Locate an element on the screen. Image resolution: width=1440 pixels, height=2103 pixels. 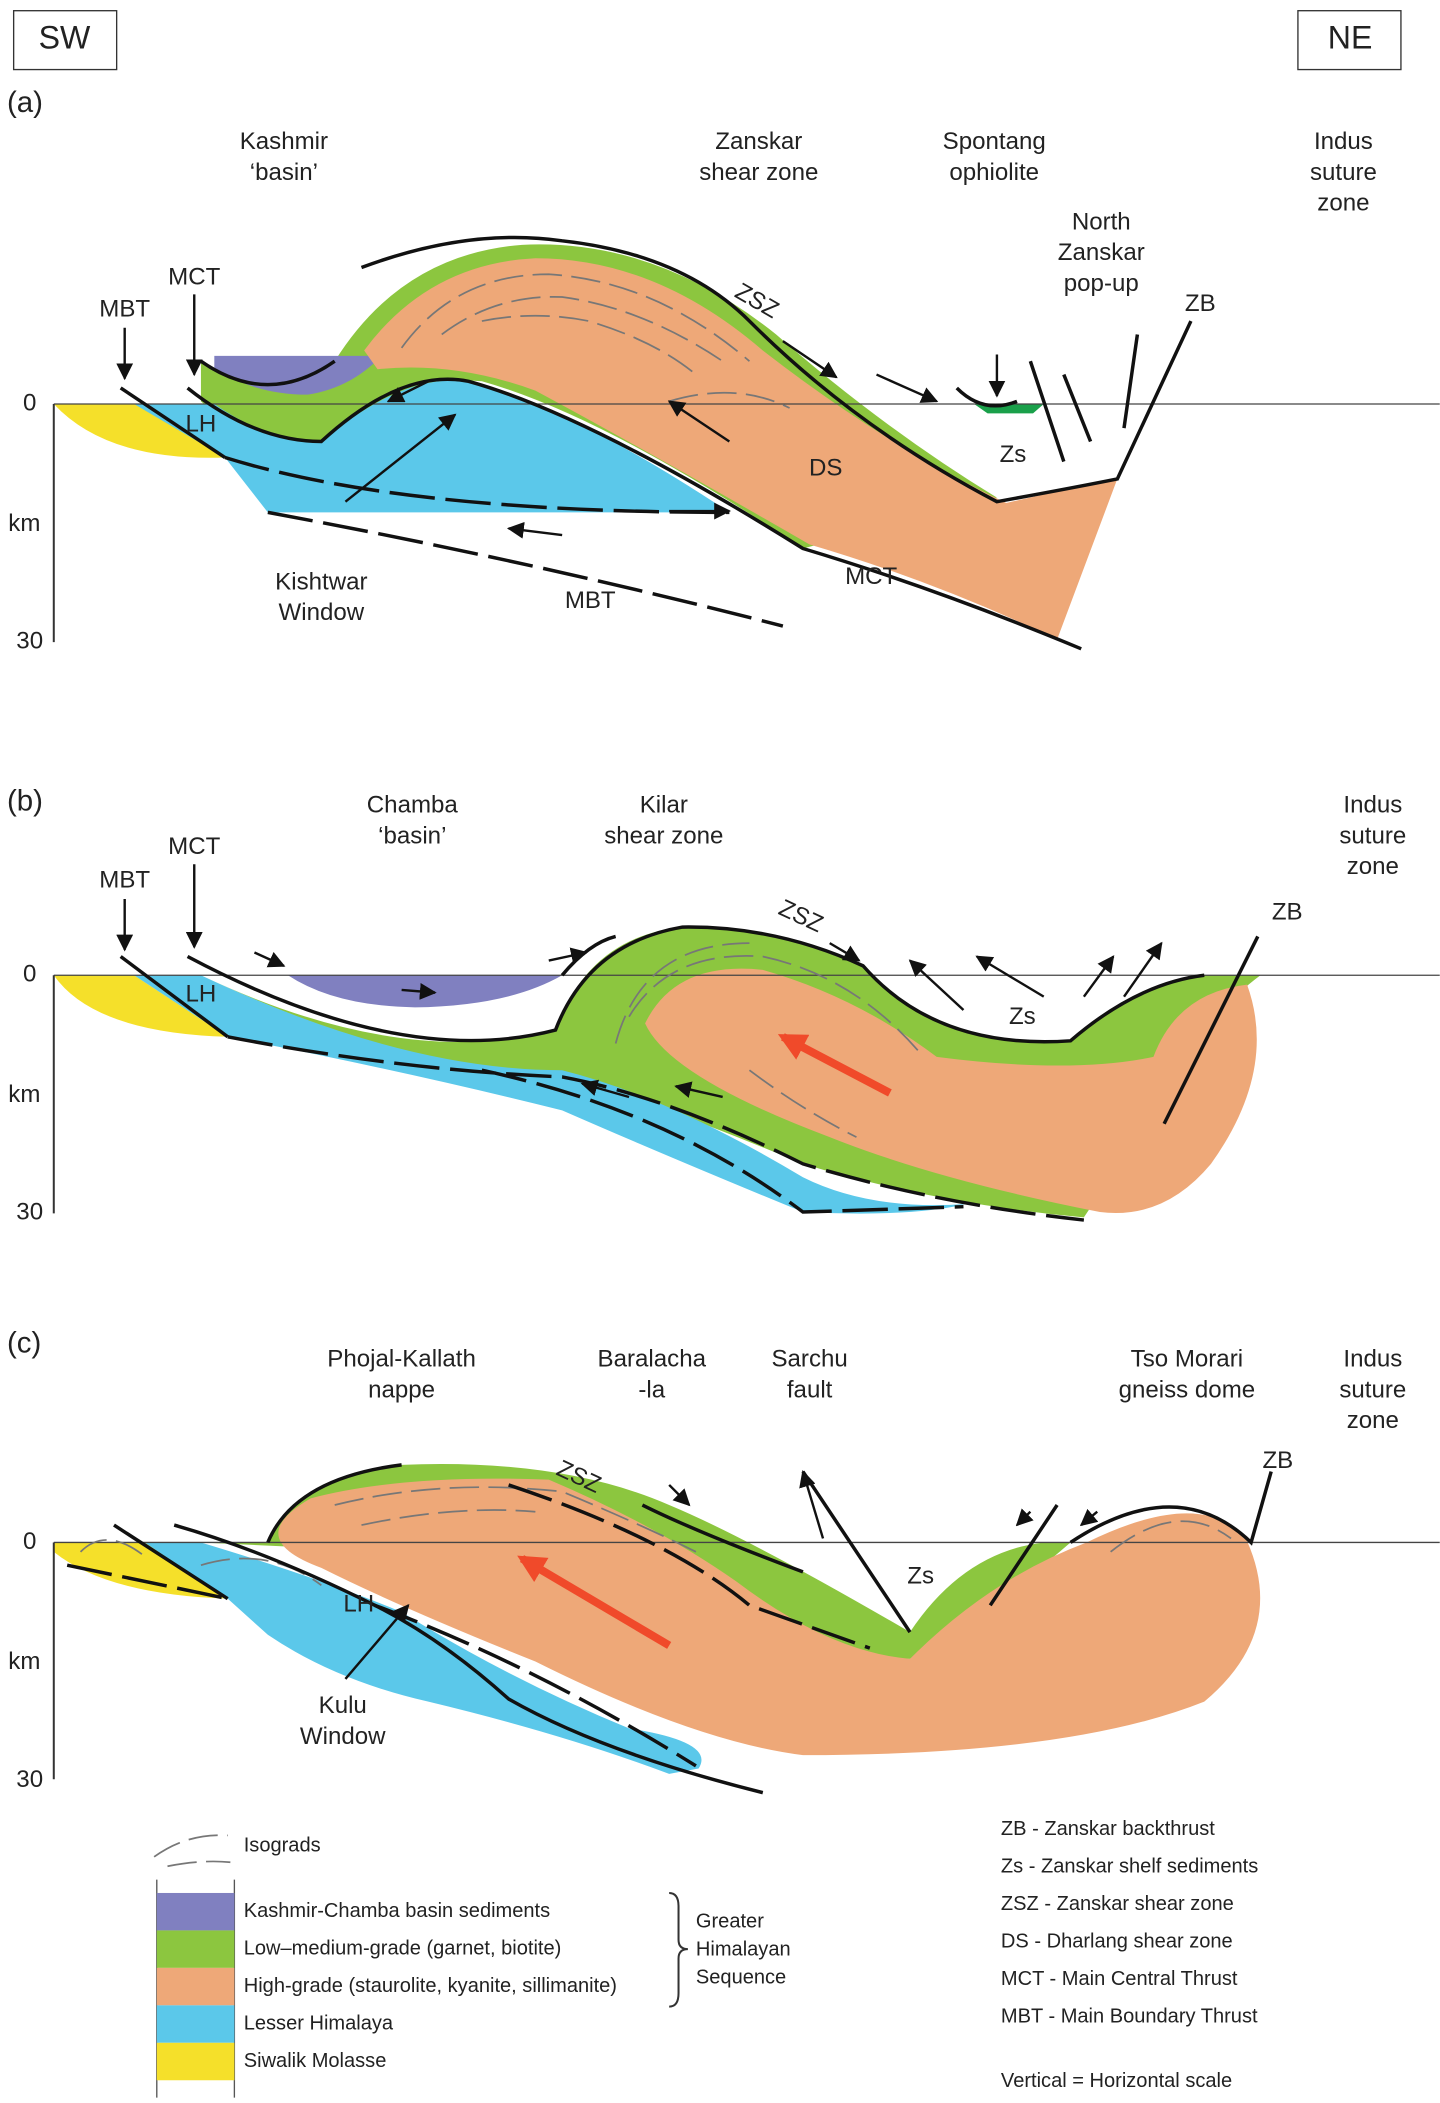
label-line: Himalayan is located at coordinates (743, 1950).